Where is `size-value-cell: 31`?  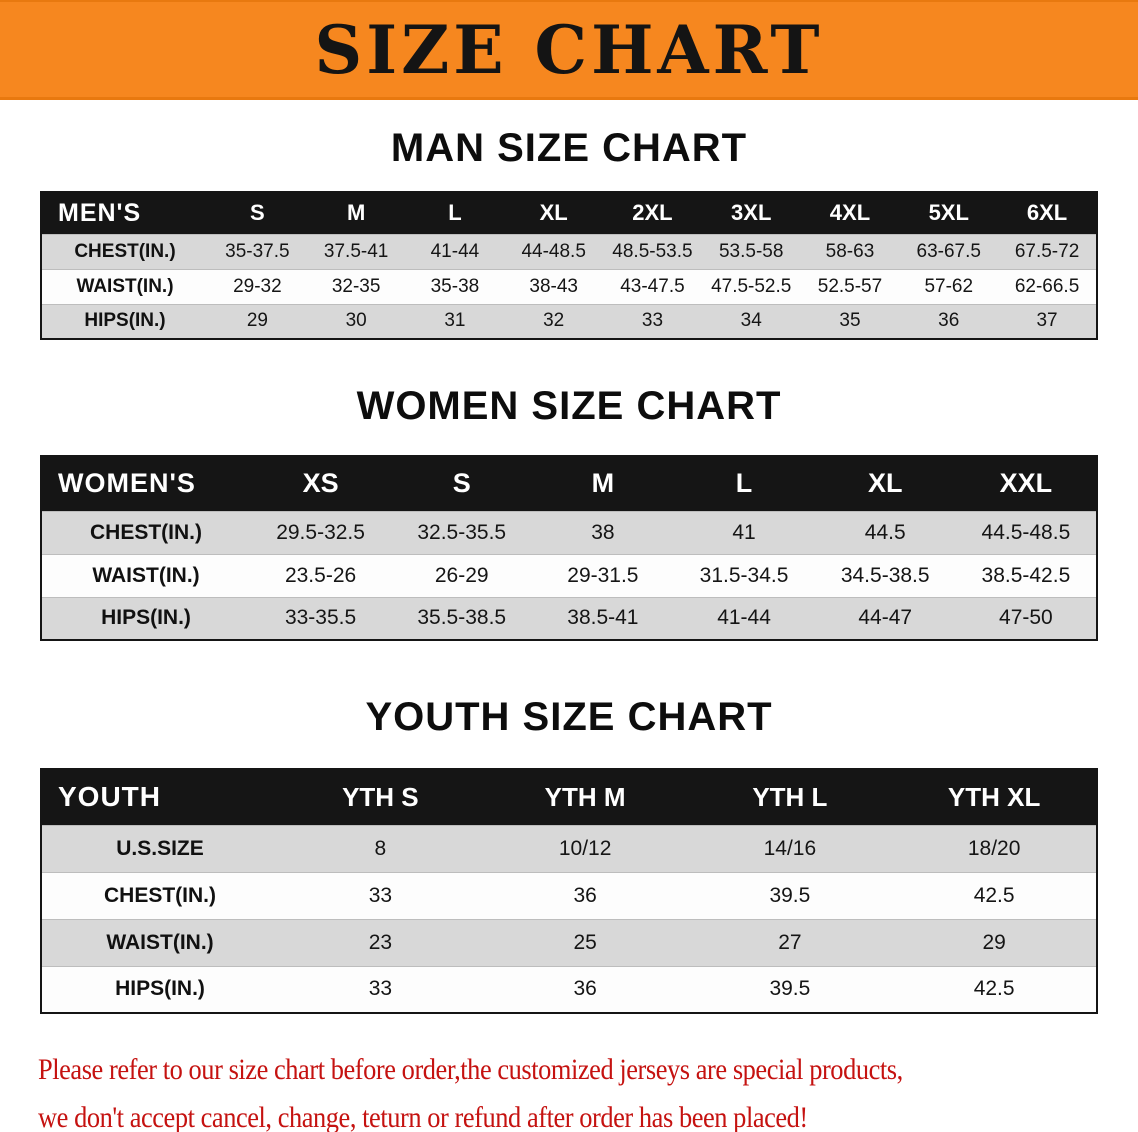
size-value-cell: 31 is located at coordinates (455, 321).